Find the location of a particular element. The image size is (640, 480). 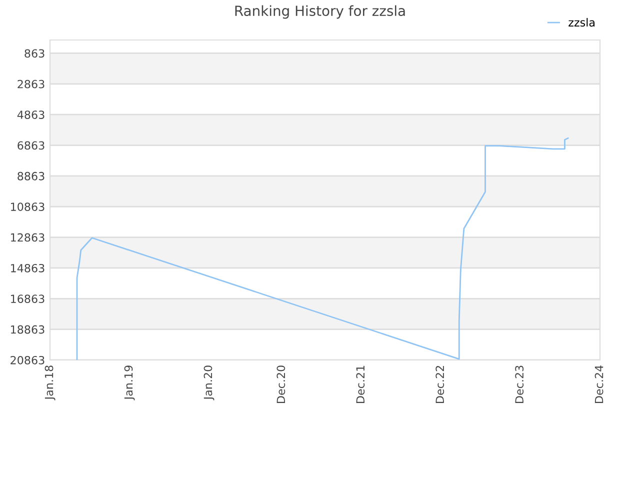

x-tick-label: Jan.20 is located at coordinates (209, 383).